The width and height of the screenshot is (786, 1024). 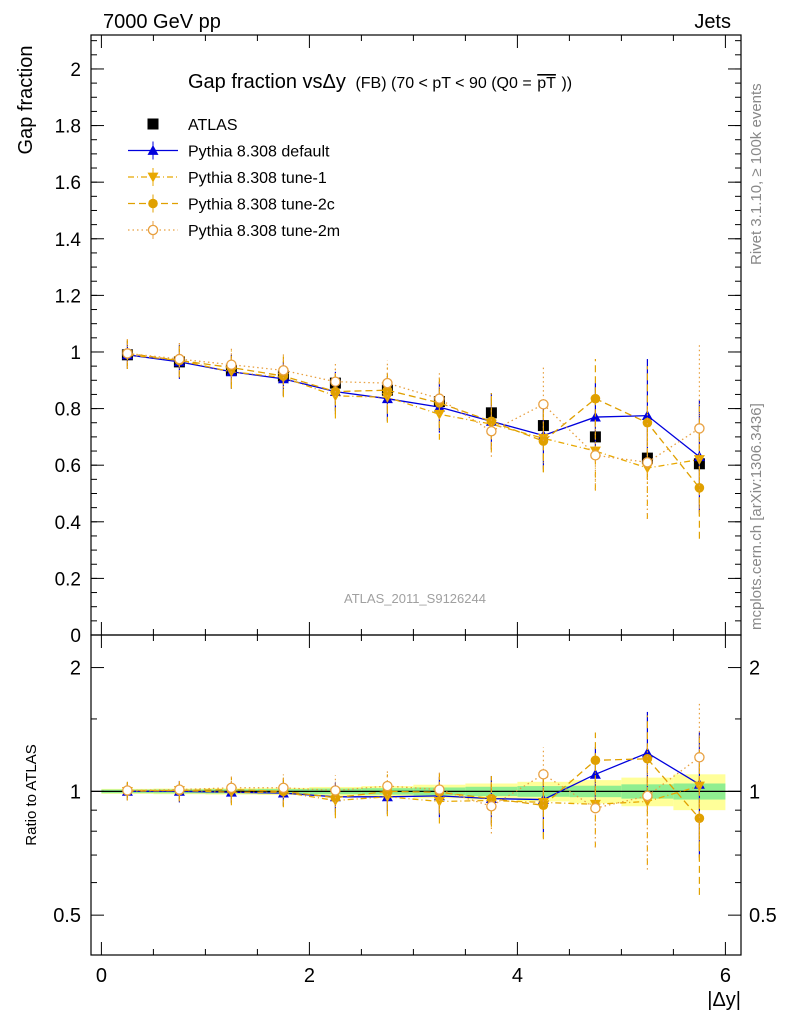 I want to click on ytick-label: 1.4, so click(x=68, y=240).